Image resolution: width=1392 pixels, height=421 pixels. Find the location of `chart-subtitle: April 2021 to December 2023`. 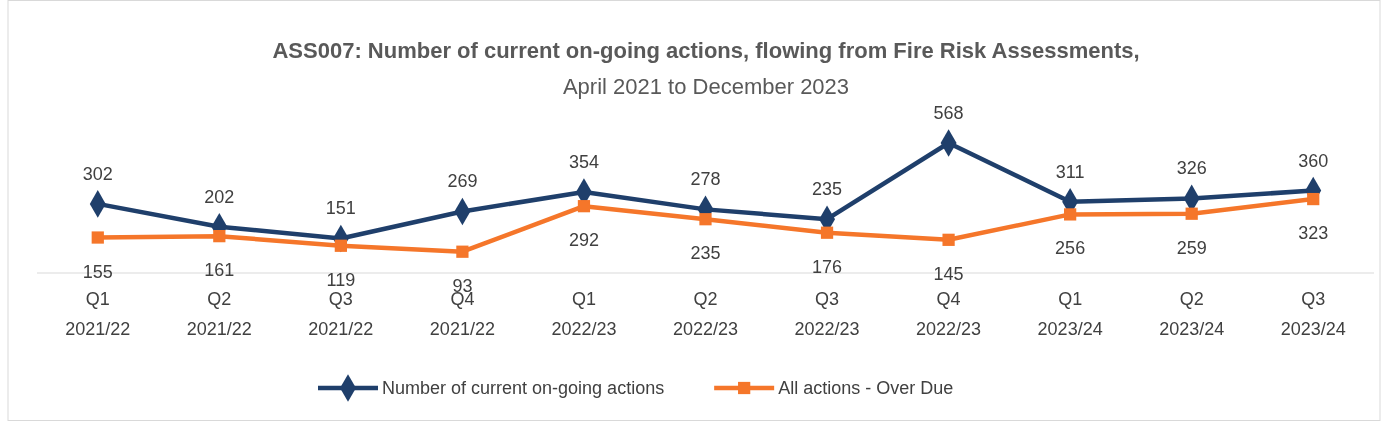

chart-subtitle: April 2021 to December 2023 is located at coordinates (706, 86).